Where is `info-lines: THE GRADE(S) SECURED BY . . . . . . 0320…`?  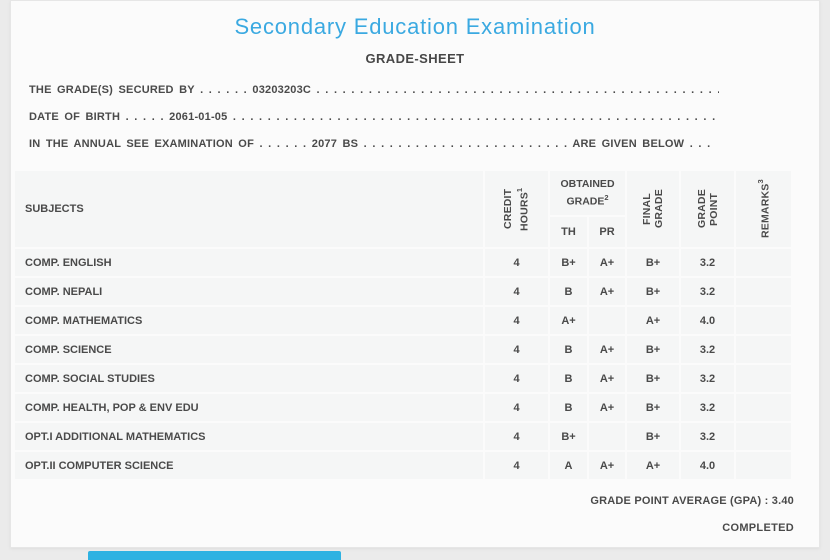 info-lines: THE GRADE(S) SECURED BY . . . . . . 0320… is located at coordinates (374, 117).